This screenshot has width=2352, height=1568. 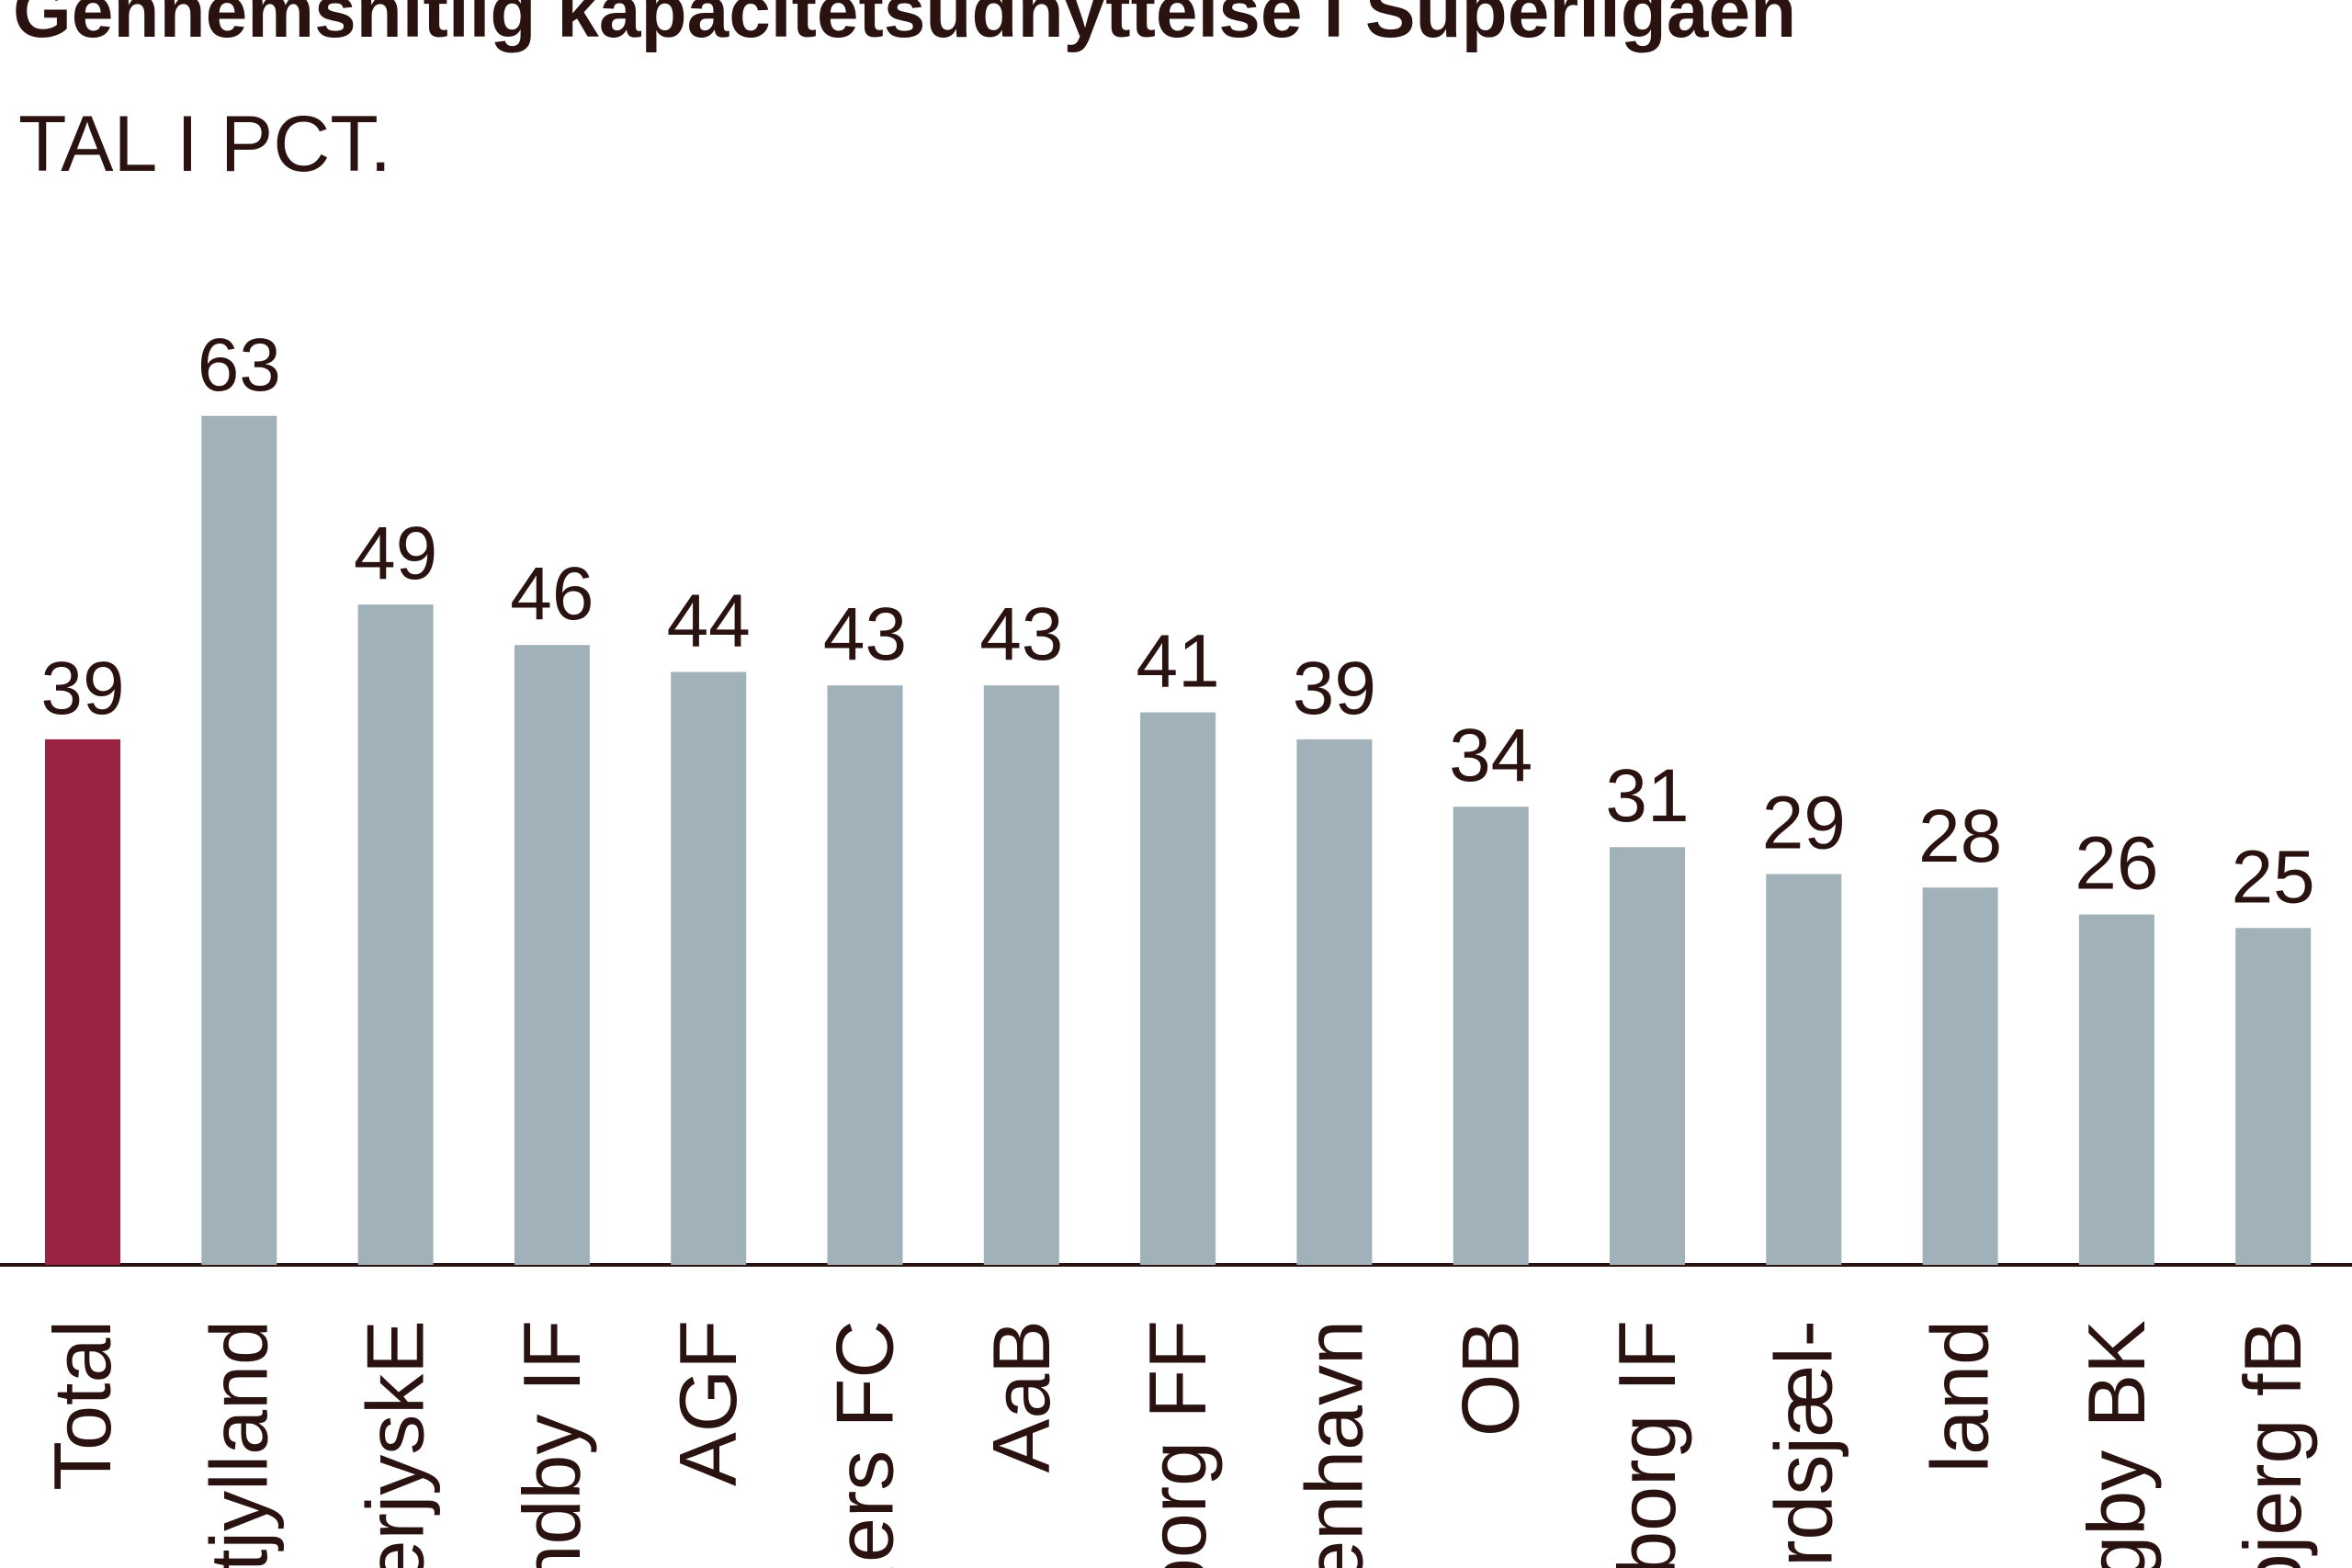 What do you see at coordinates (396, 553) in the screenshot?
I see `value-label: 49` at bounding box center [396, 553].